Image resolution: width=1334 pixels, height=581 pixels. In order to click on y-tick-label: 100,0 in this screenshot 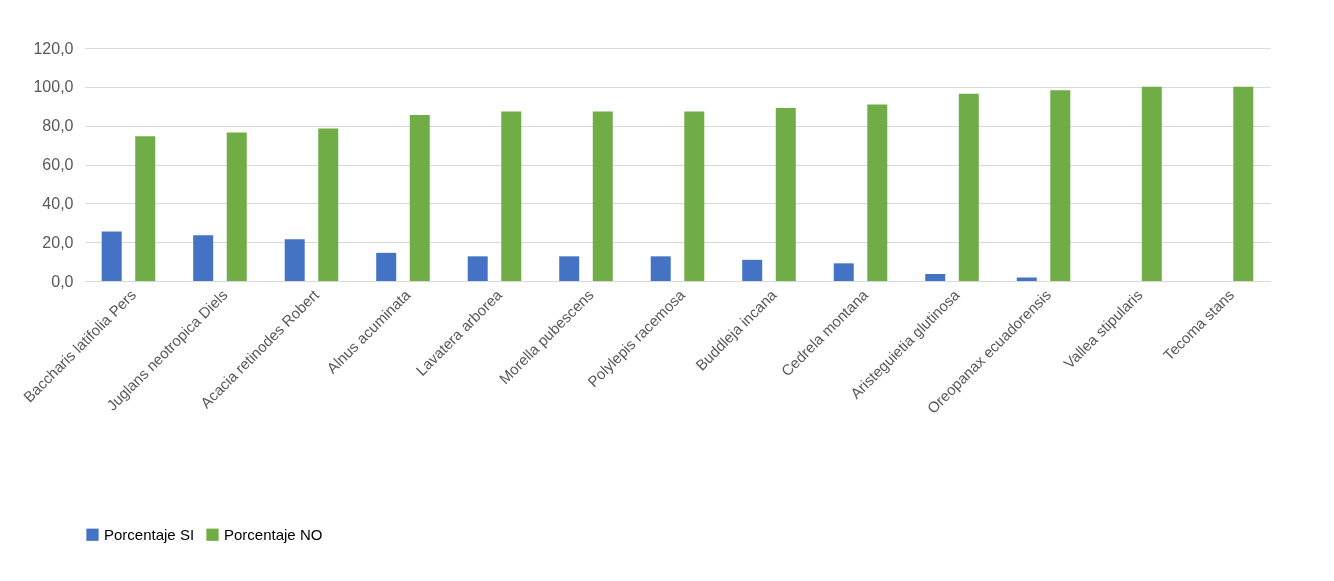, I will do `click(53, 87)`.